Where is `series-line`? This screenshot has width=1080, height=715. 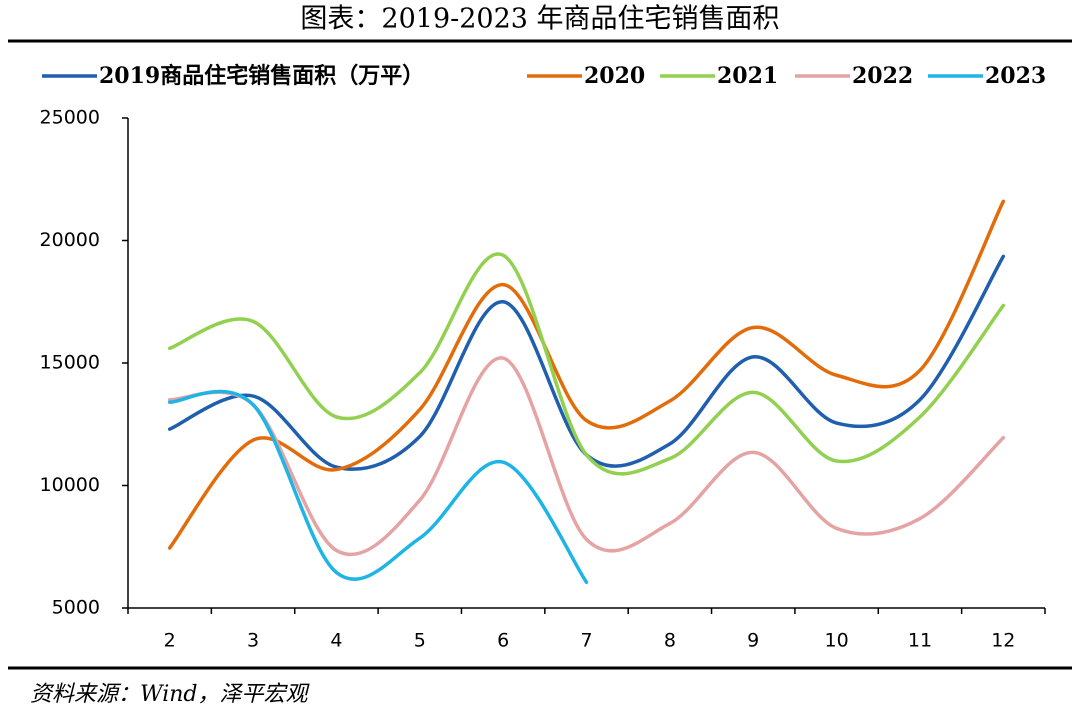
series-line is located at coordinates (378, 487).